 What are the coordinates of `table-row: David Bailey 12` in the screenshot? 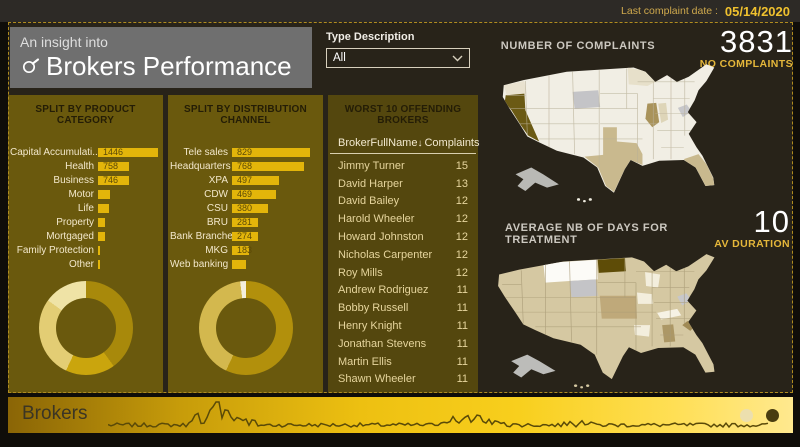 It's located at (403, 202).